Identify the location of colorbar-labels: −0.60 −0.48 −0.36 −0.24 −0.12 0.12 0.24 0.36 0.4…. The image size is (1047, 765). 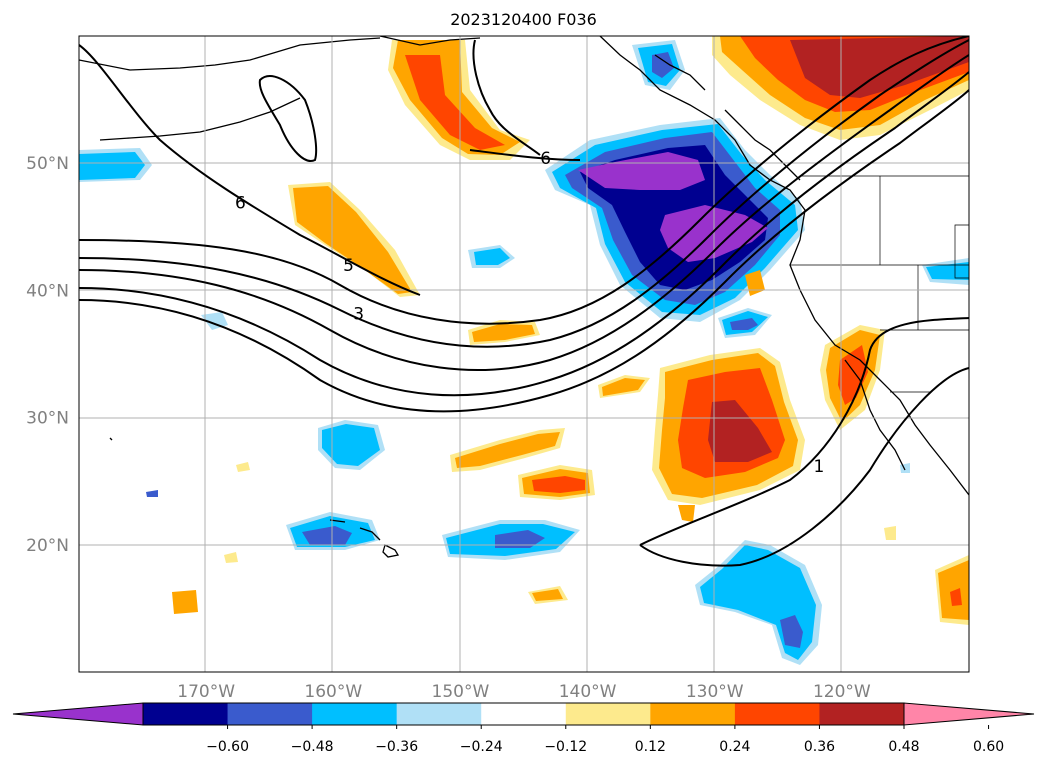
(605, 740).